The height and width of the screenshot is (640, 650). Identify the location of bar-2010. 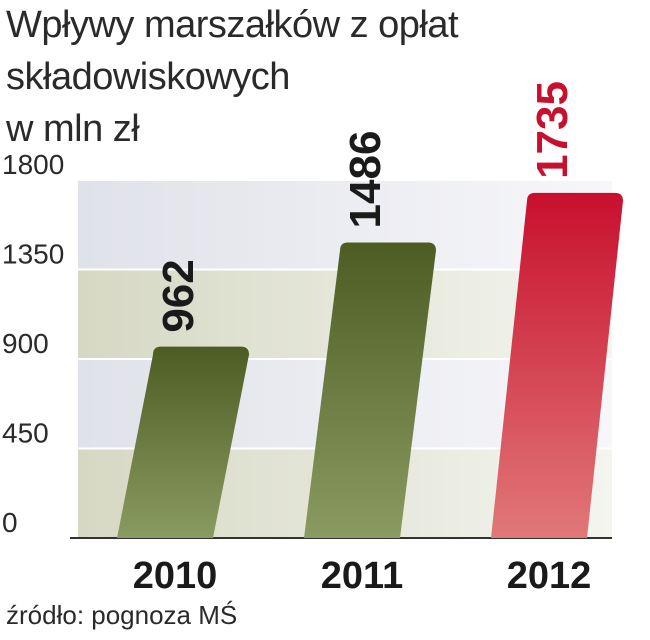
(183, 442).